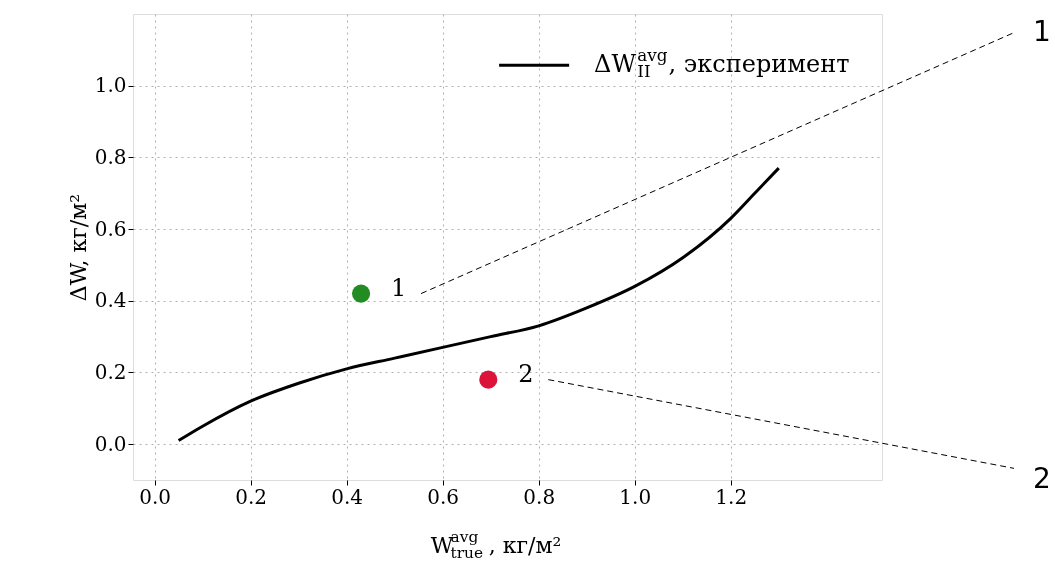  What do you see at coordinates (731, 496) in the screenshot?
I see `x-tick-label: 1.2` at bounding box center [731, 496].